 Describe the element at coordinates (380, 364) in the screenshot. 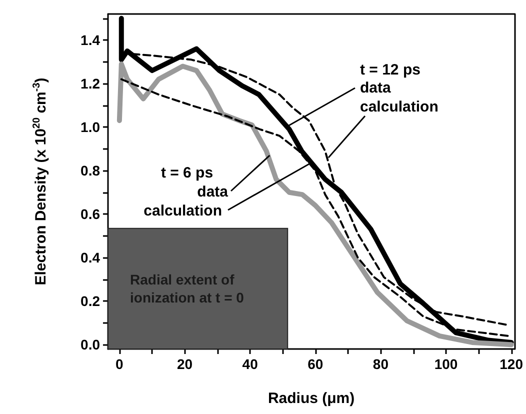

I see `x-tick-label: 80` at that location.